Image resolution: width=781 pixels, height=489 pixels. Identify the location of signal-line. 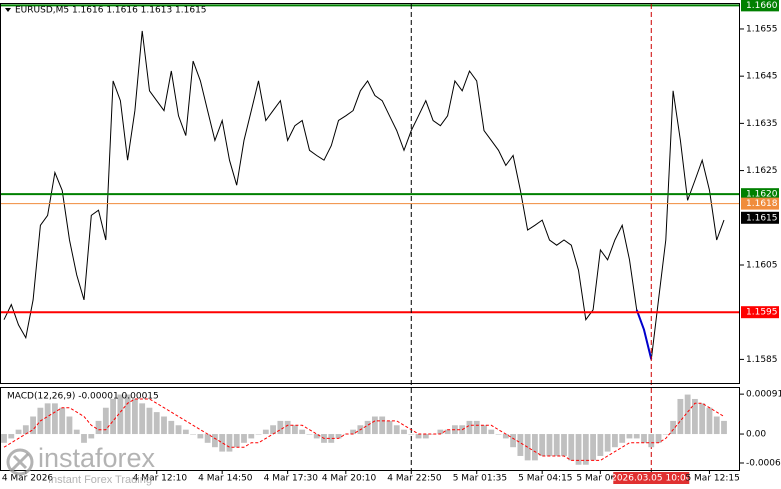
(364, 429).